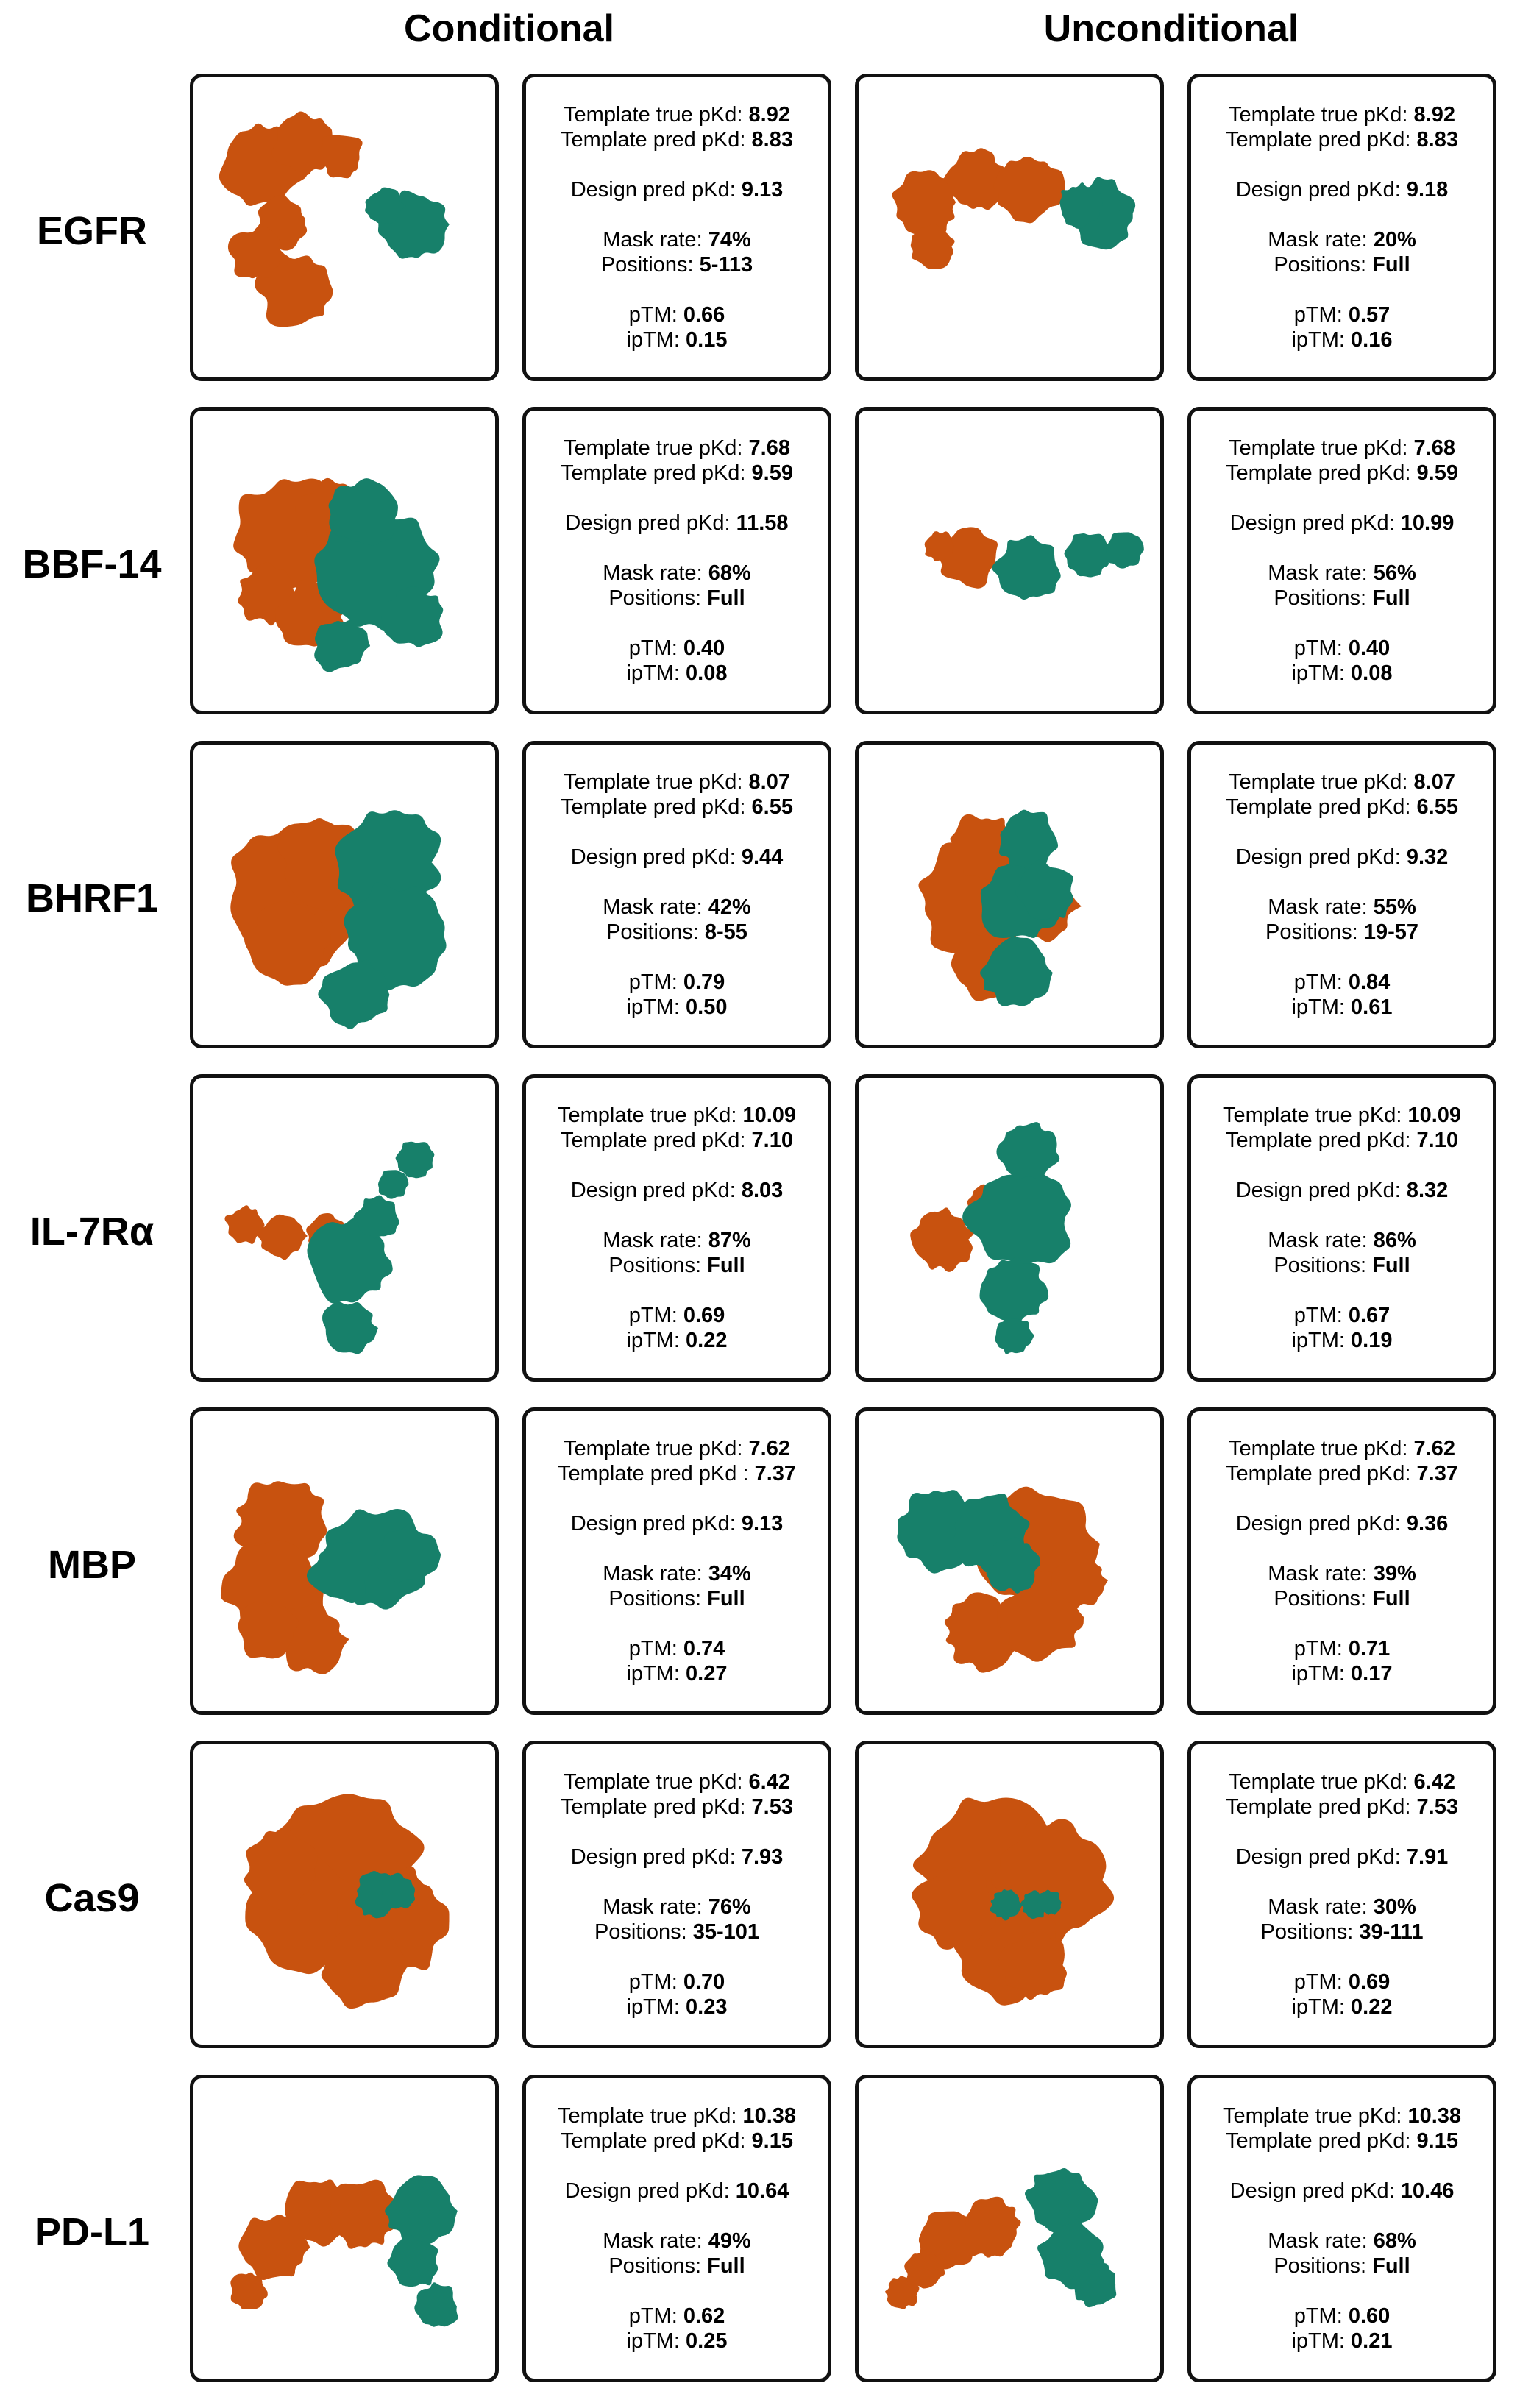  What do you see at coordinates (1342, 1240) in the screenshot?
I see `mask-rate: Mask rate: 86%` at bounding box center [1342, 1240].